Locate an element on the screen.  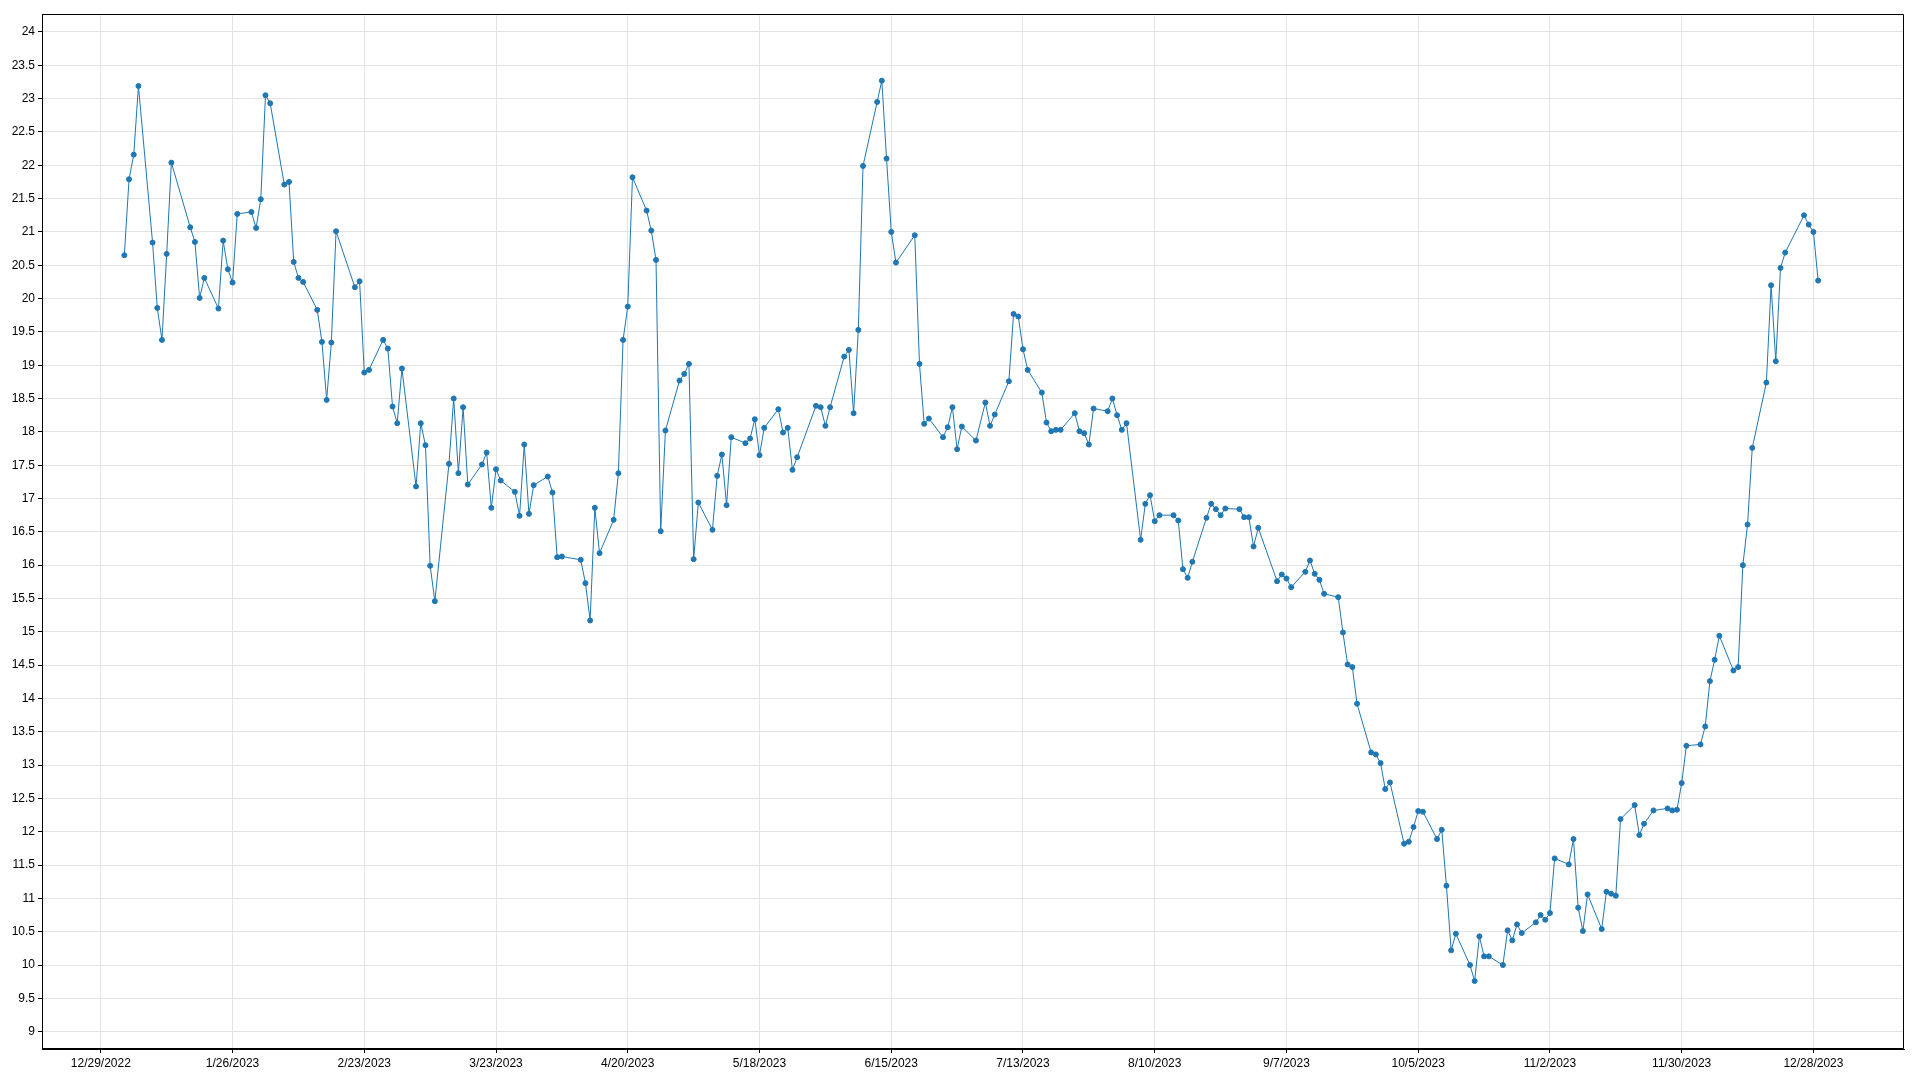
y-tick-label: 16.5 is located at coordinates (23, 531).